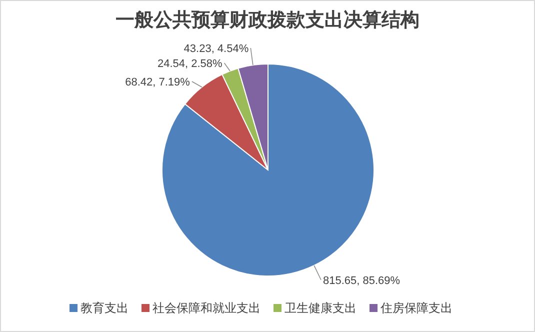  I want to click on legend-label: 社会保障和就业支出, so click(206, 308).